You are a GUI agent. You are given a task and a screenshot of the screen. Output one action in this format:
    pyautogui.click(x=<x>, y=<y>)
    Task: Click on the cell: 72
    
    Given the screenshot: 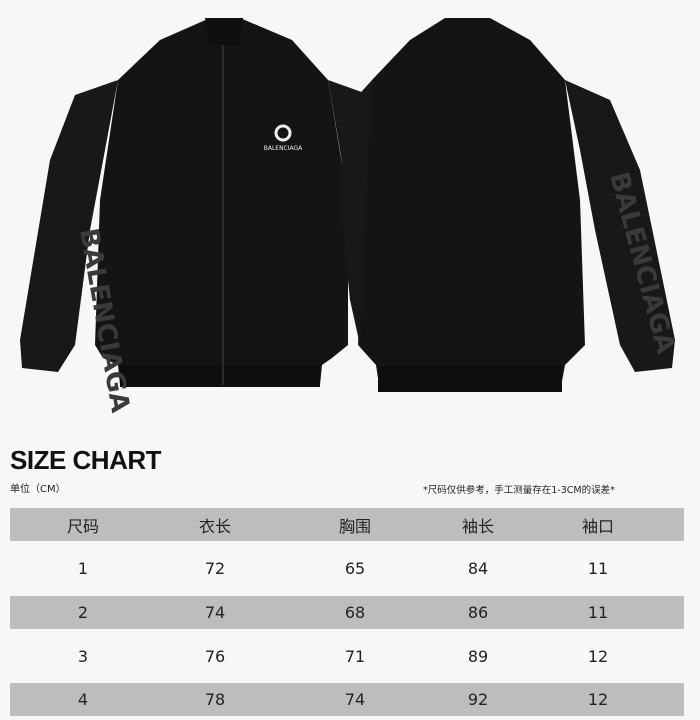 What is the action you would take?
    pyautogui.click(x=215, y=568)
    